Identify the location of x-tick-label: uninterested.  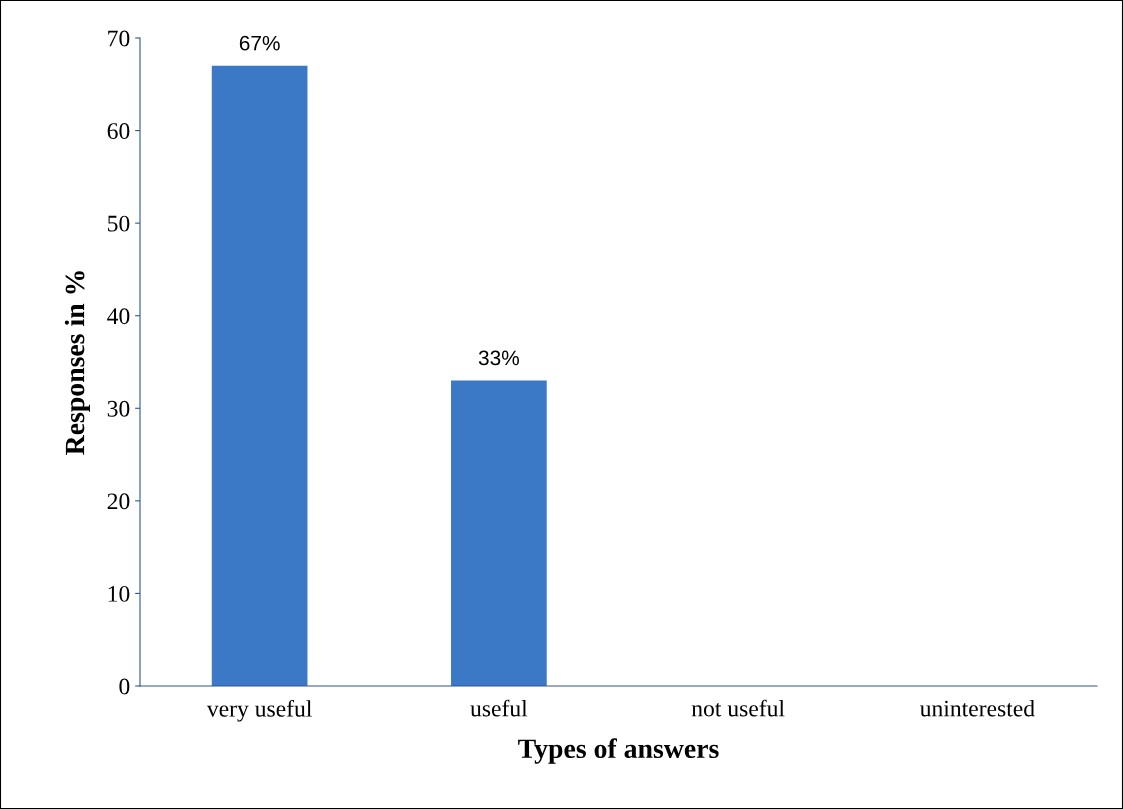
(977, 708).